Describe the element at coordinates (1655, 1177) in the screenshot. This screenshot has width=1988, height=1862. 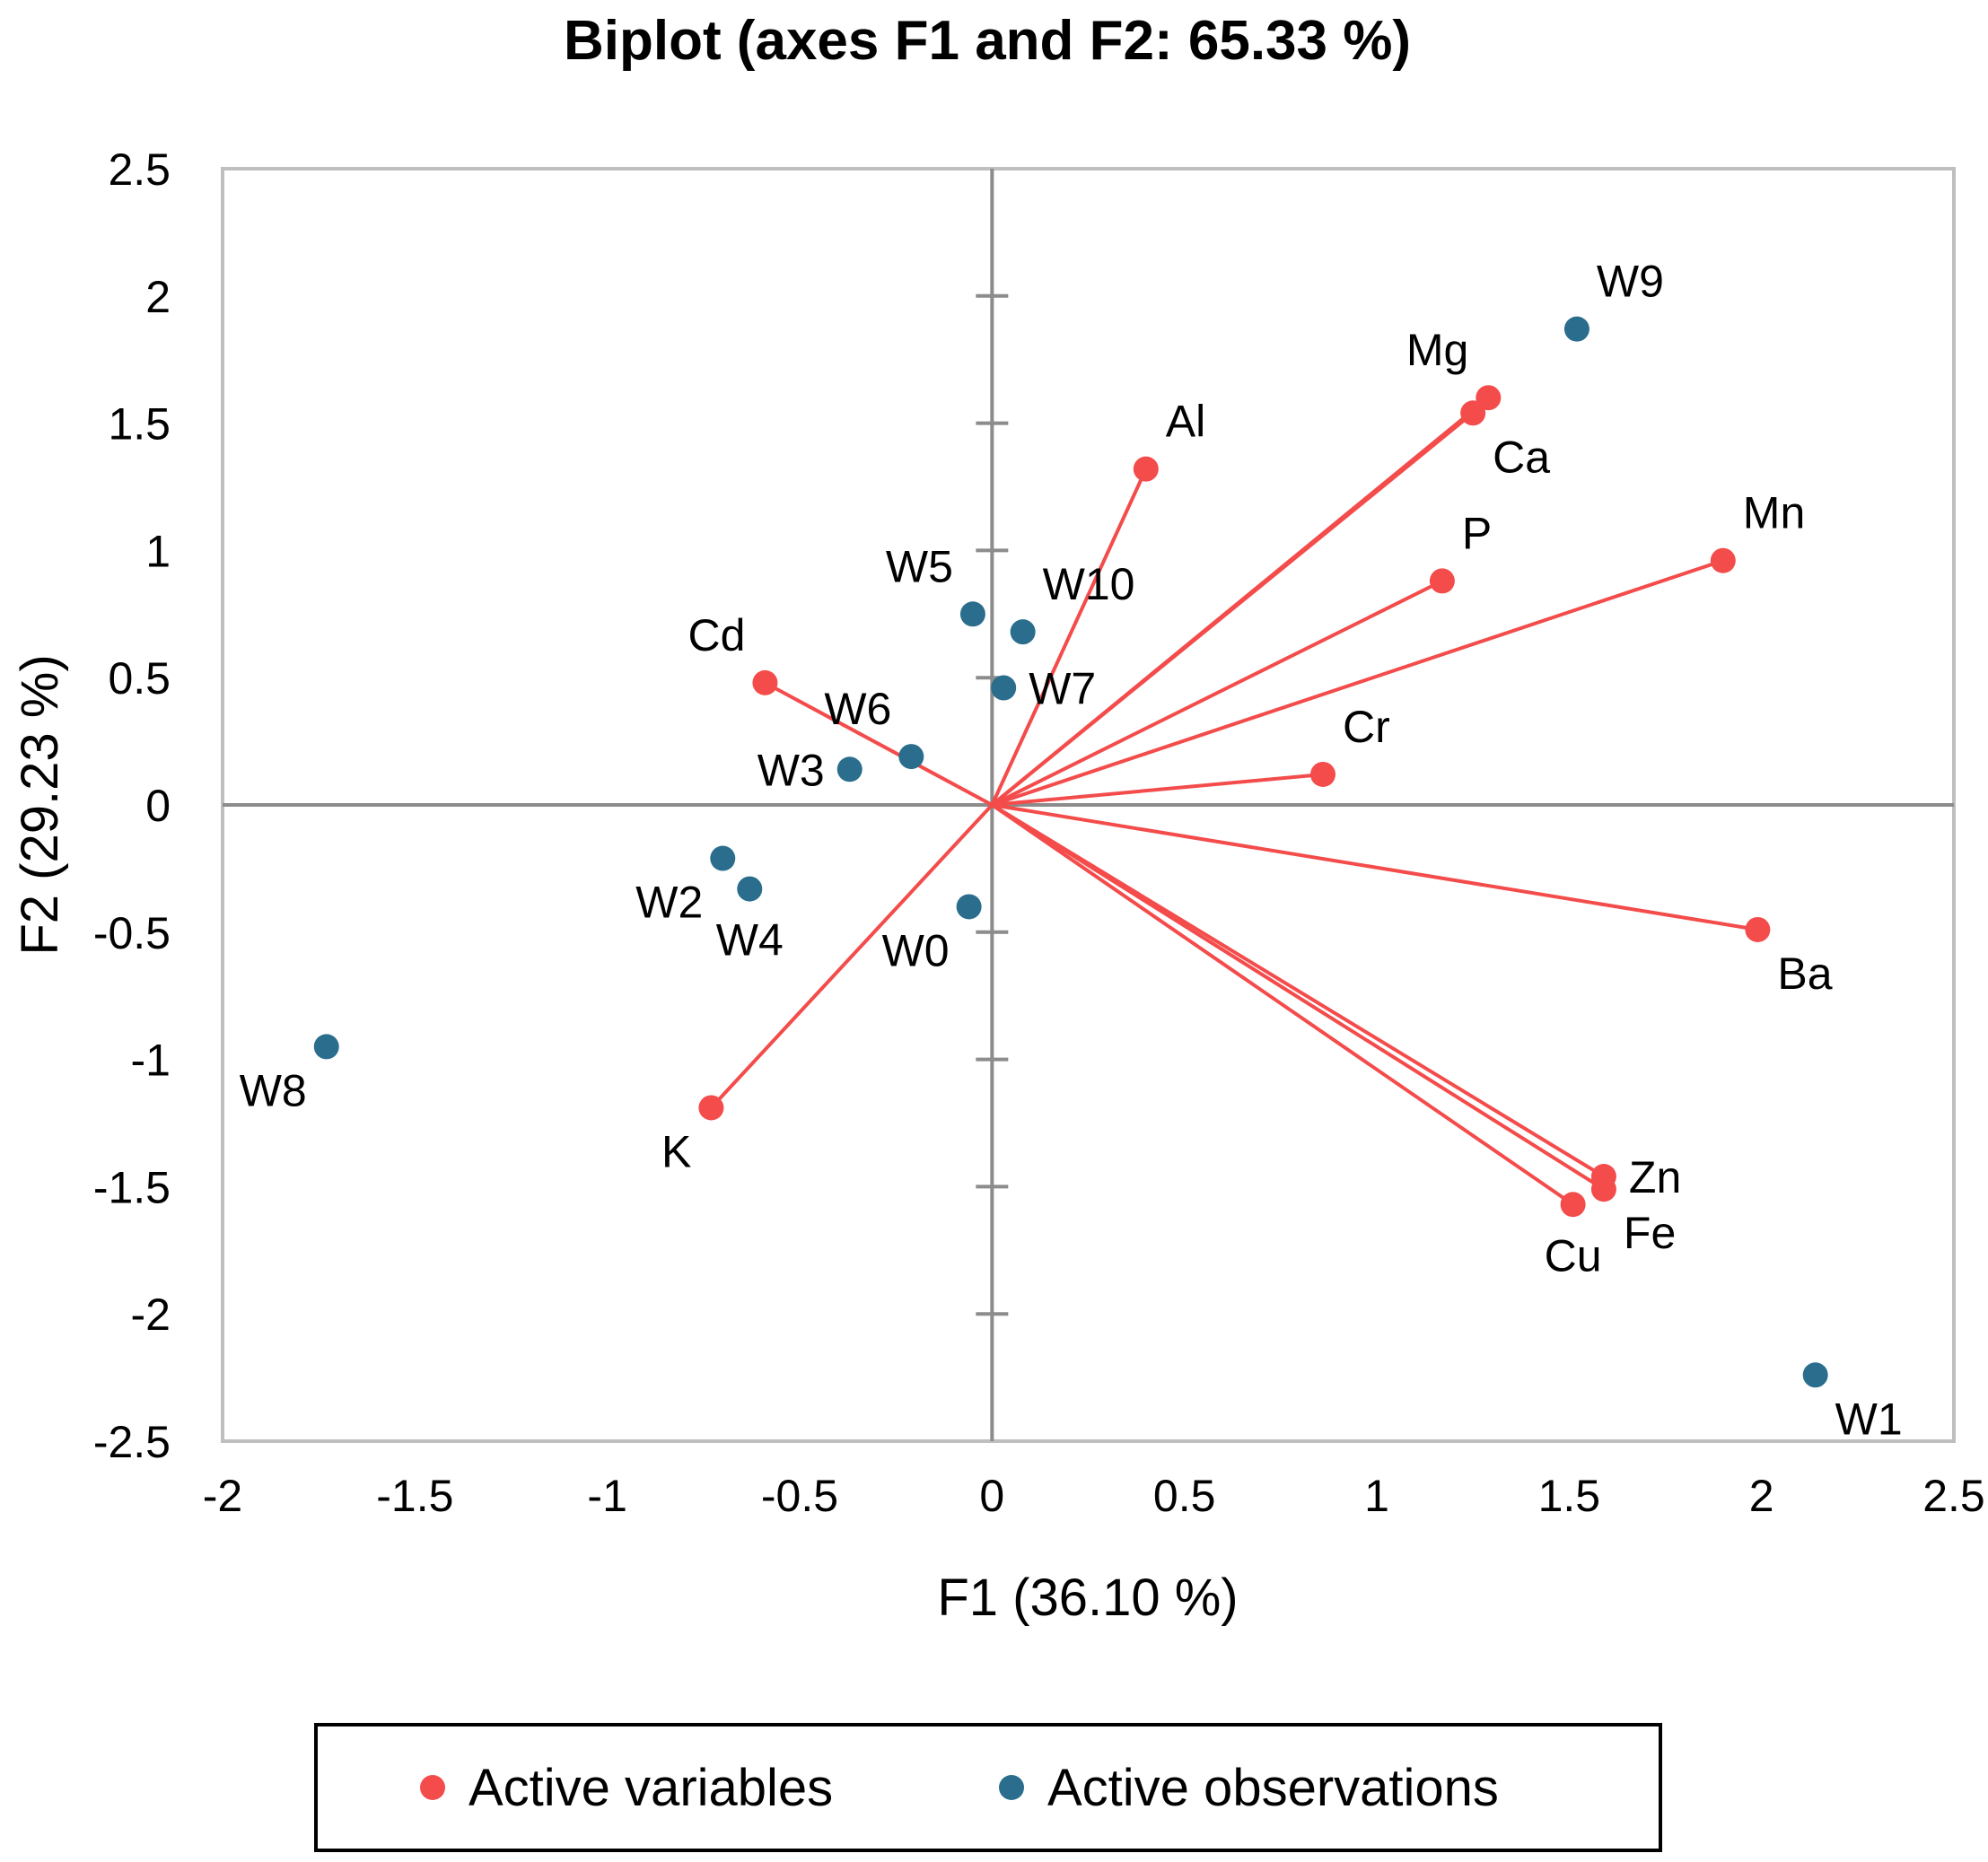
I see `point-label-zn: Zn` at that location.